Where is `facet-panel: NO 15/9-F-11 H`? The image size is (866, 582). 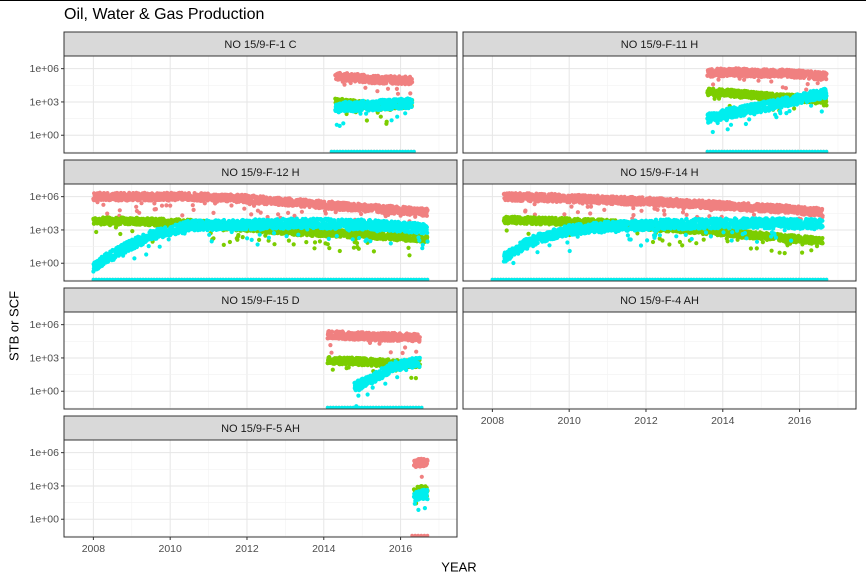 facet-panel: NO 15/9-F-11 H is located at coordinates (659, 92).